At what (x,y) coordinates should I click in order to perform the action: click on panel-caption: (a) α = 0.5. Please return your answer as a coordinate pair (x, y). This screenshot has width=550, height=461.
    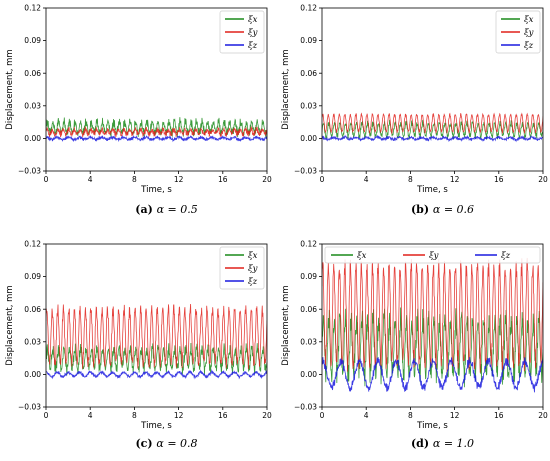
    Looking at the image, I should click on (166, 209).